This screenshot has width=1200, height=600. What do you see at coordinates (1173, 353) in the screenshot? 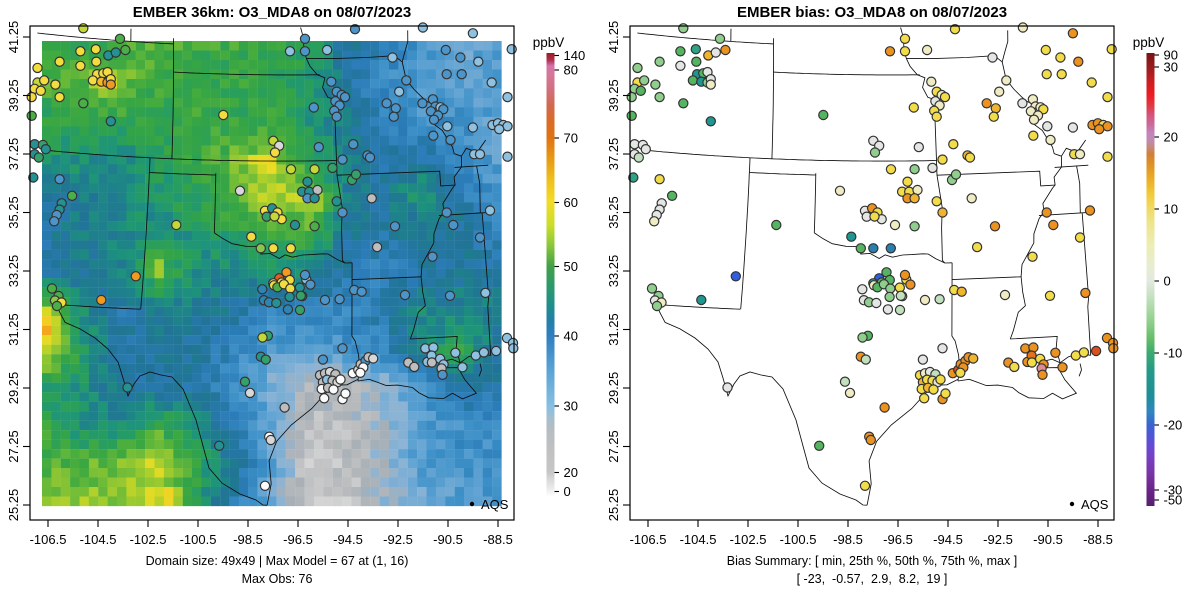
I see `svg-text: -10` at bounding box center [1173, 353].